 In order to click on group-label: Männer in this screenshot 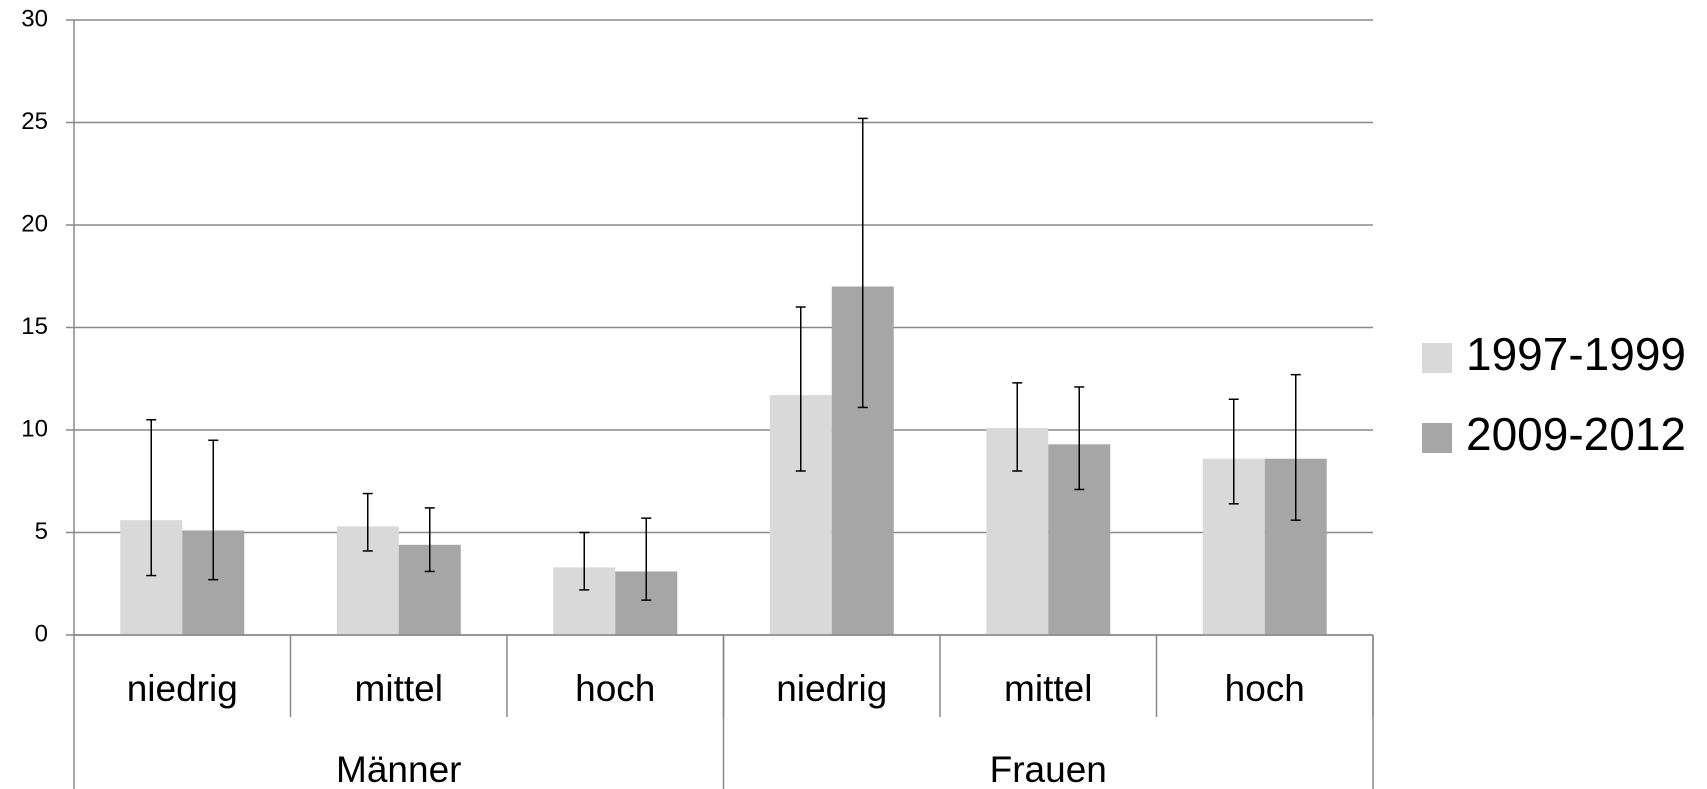, I will do `click(398, 769)`.